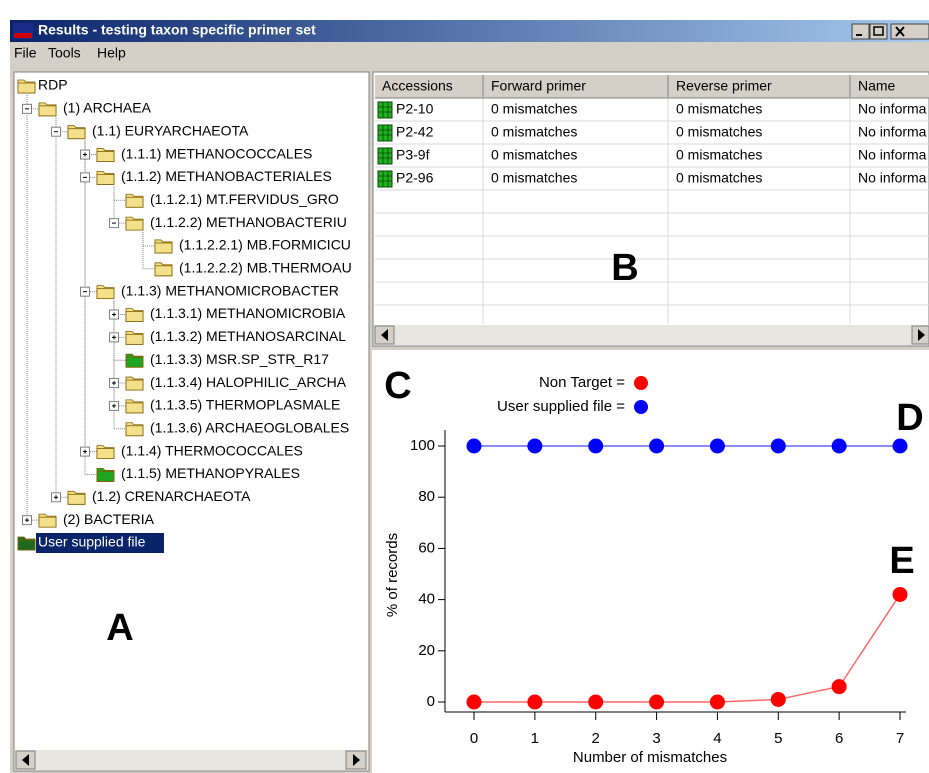 The width and height of the screenshot is (929, 773). I want to click on tree-label: (1.1.5) METHANOPYRALES, so click(210, 473).